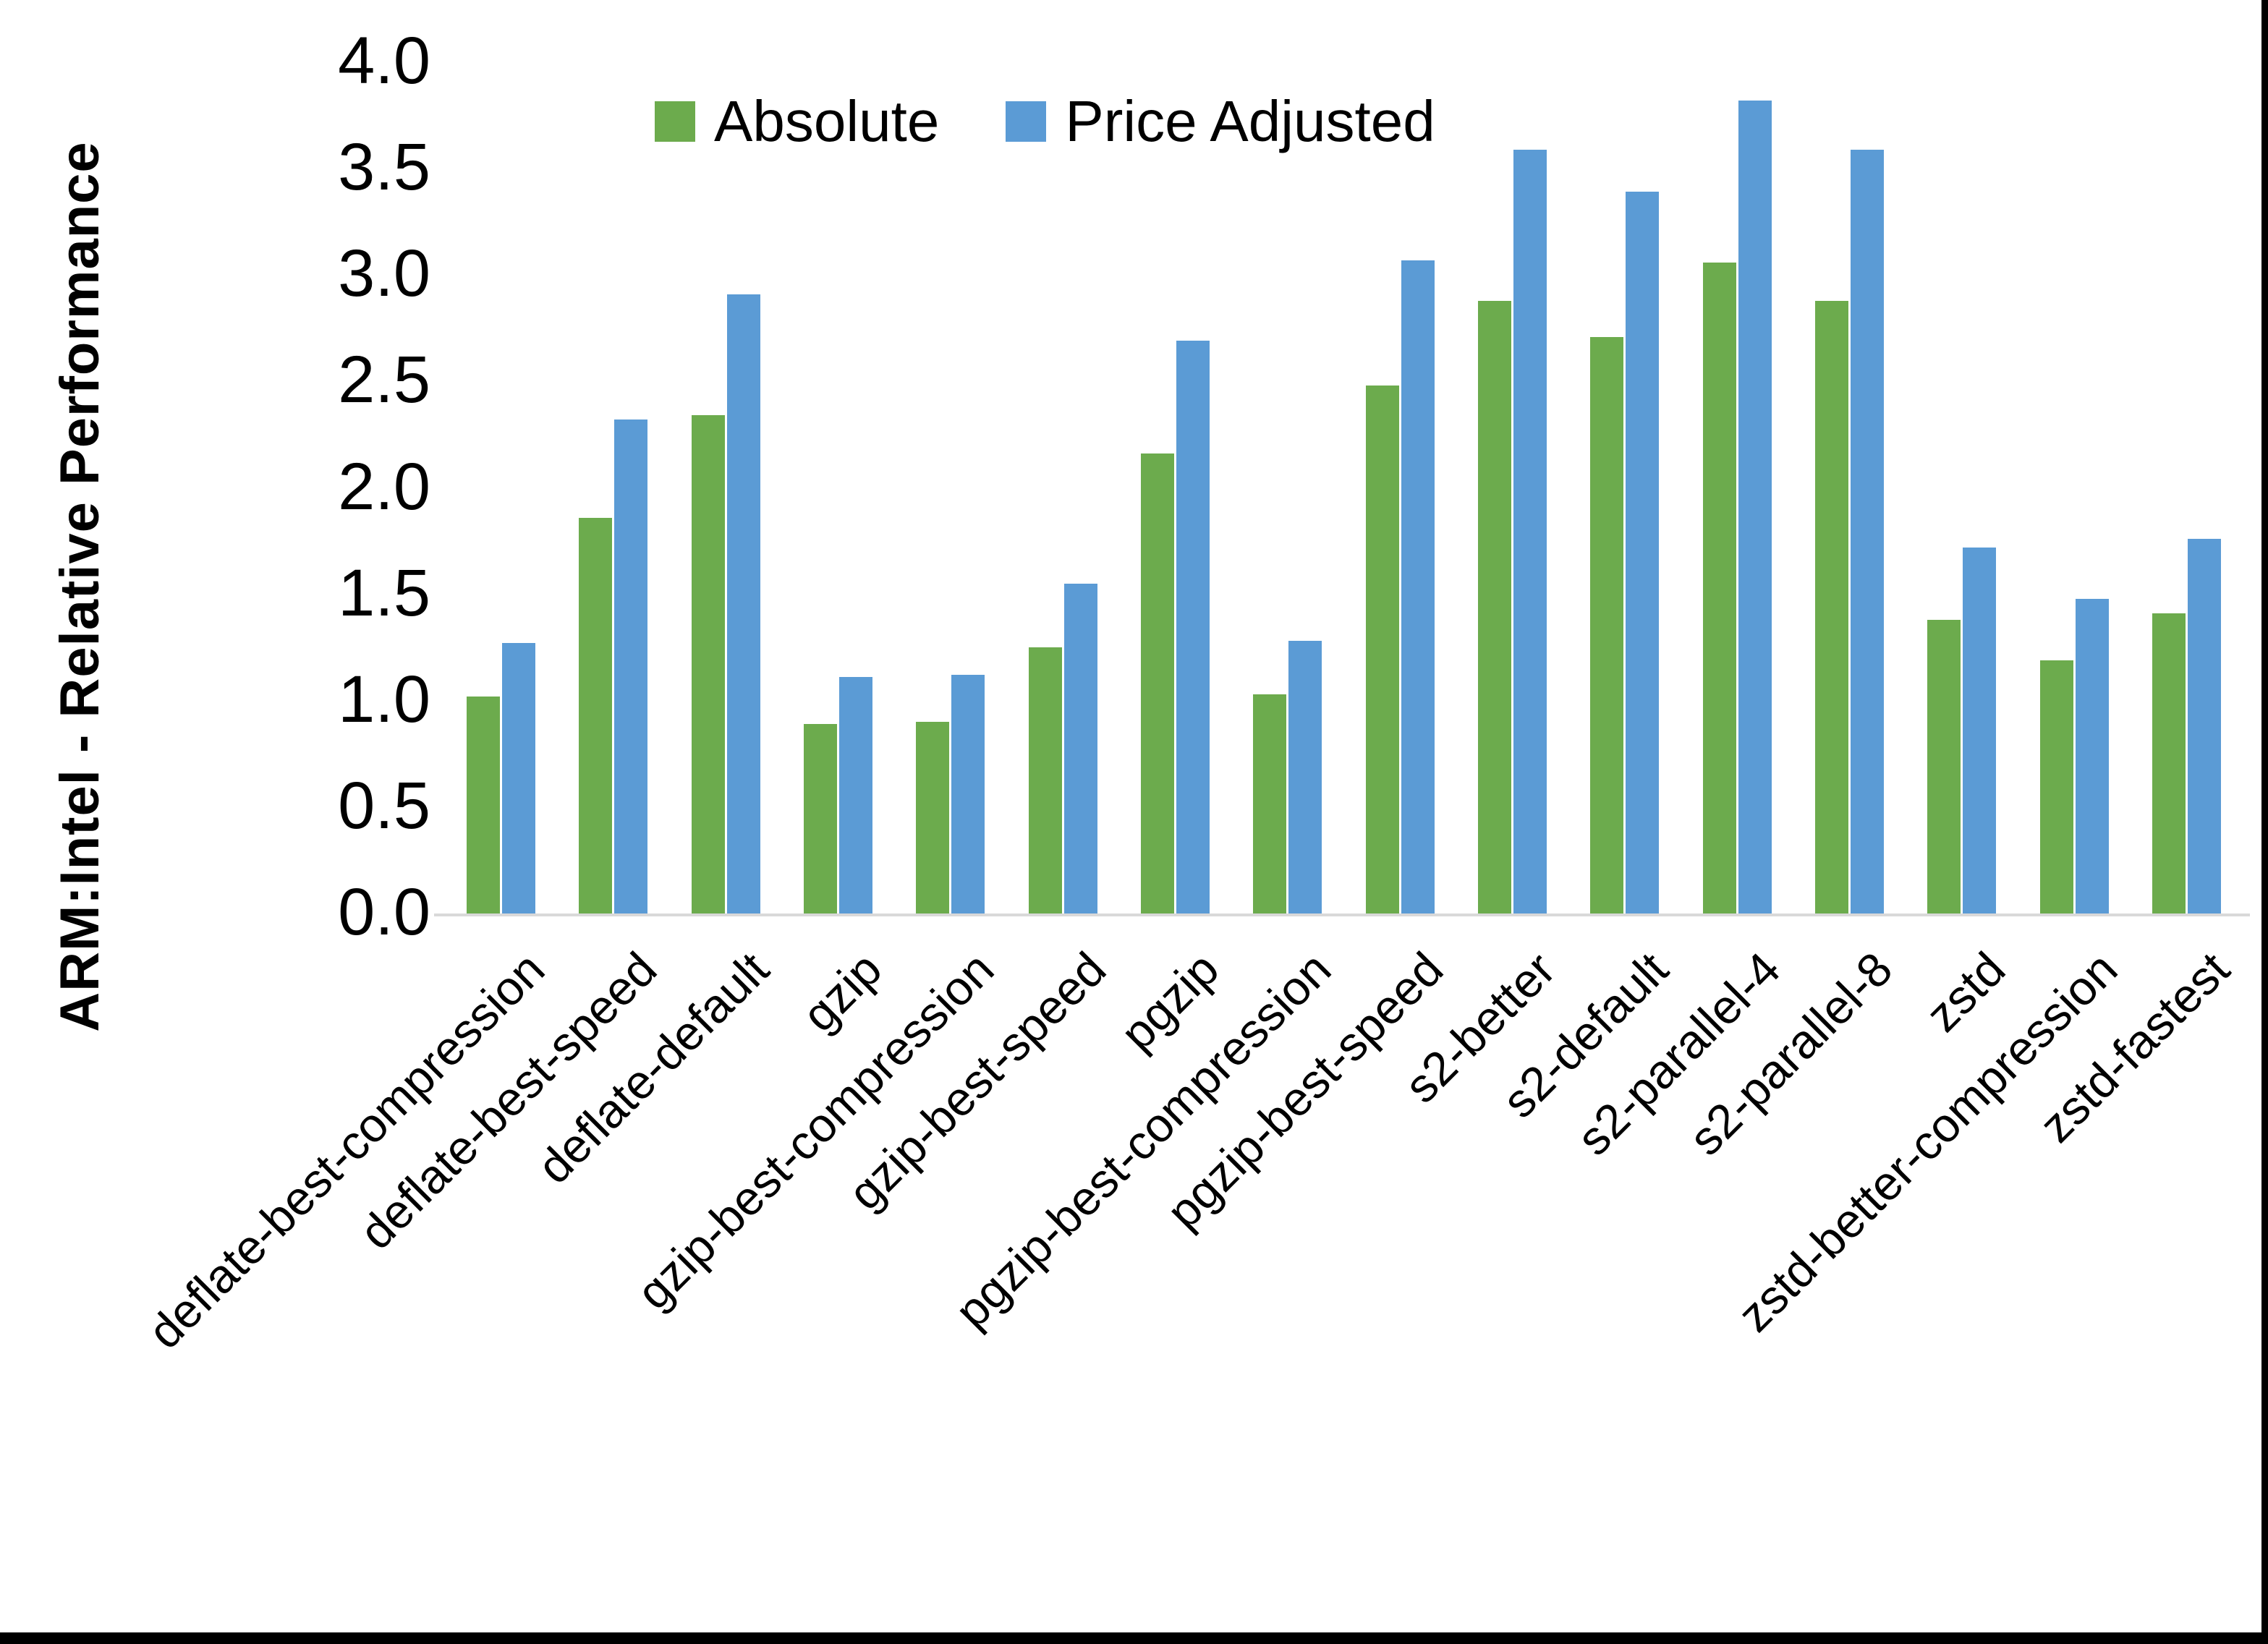  Describe the element at coordinates (630, 666) in the screenshot. I see `bar-price-adjusted-deflate-best-speed` at that location.